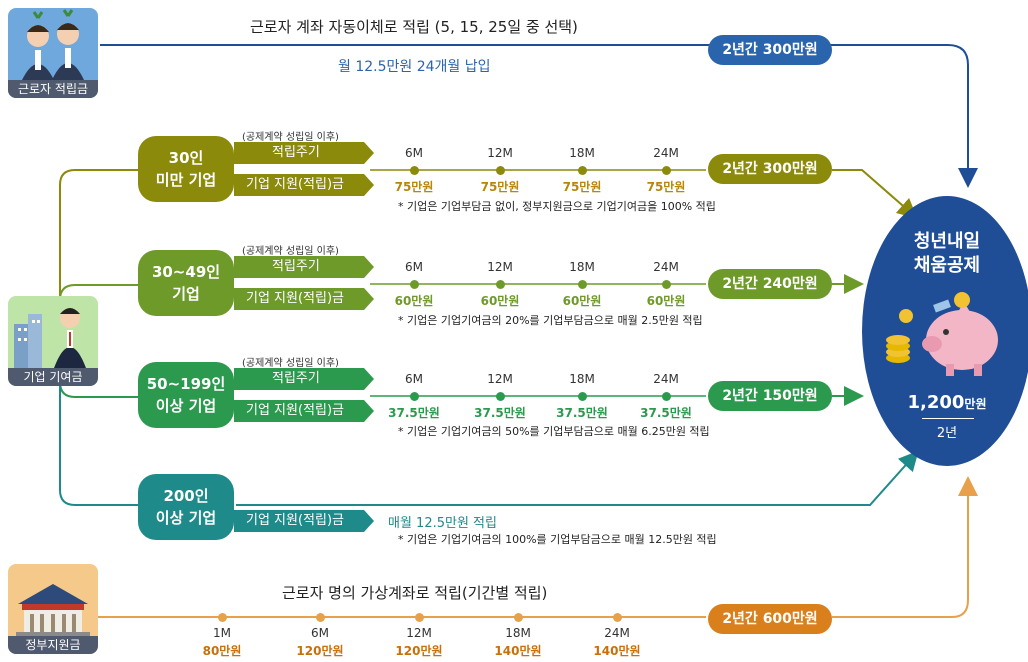  What do you see at coordinates (936, 402) in the screenshot?
I see `result-amount-value: 1,200` at bounding box center [936, 402].